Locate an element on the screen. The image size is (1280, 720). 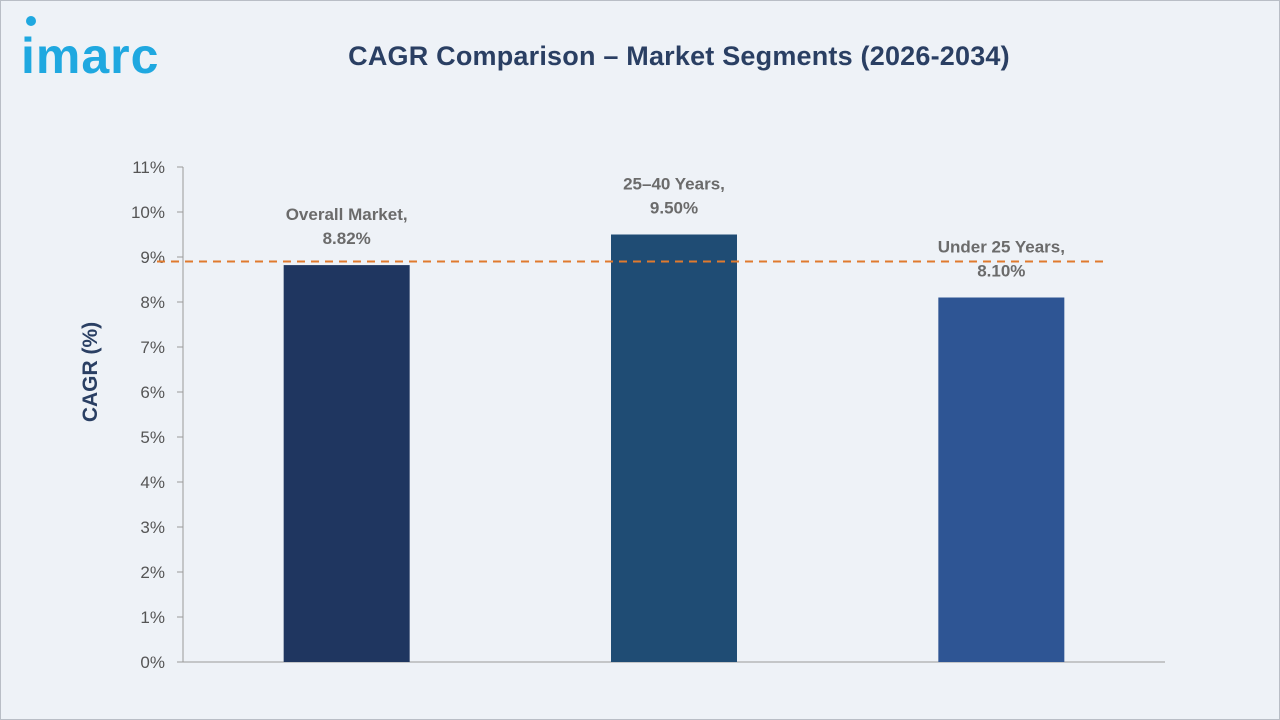
y-tick-label: 9% is located at coordinates (152, 257).